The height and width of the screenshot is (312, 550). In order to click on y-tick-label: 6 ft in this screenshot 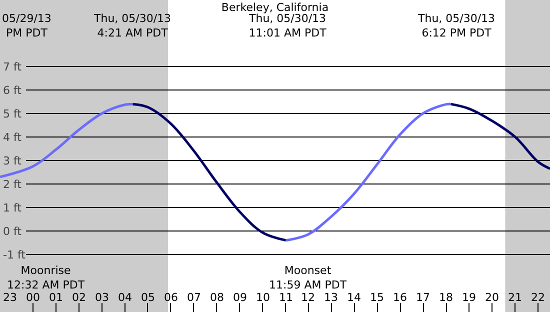, I will do `click(12, 90)`.